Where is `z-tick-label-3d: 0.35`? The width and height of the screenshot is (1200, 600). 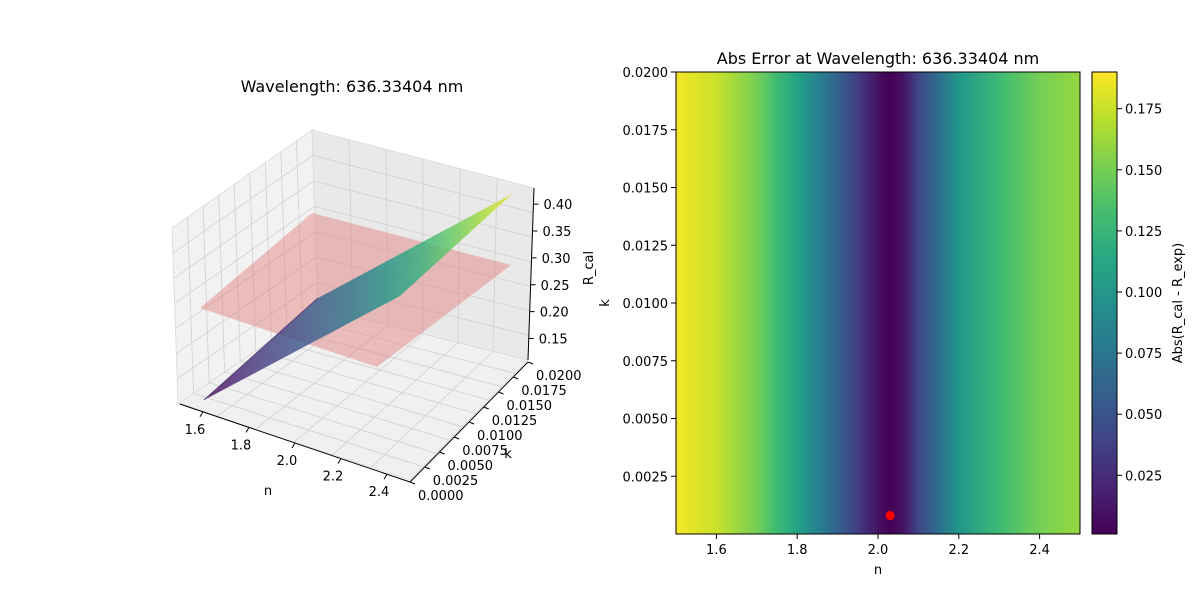
z-tick-label-3d: 0.35 is located at coordinates (557, 232).